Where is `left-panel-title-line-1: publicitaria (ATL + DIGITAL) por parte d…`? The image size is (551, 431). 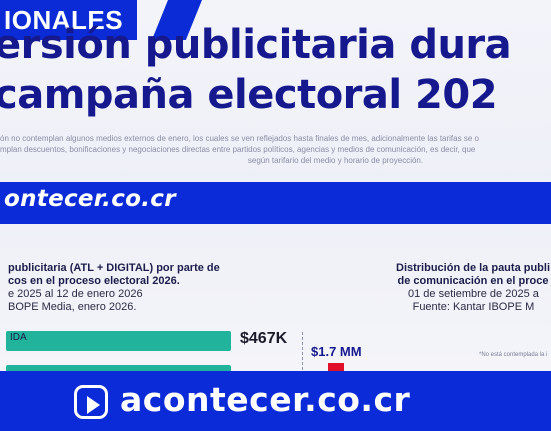
left-panel-title-line-1: publicitaria (ATL + DIGITAL) por parte d… is located at coordinates (114, 268).